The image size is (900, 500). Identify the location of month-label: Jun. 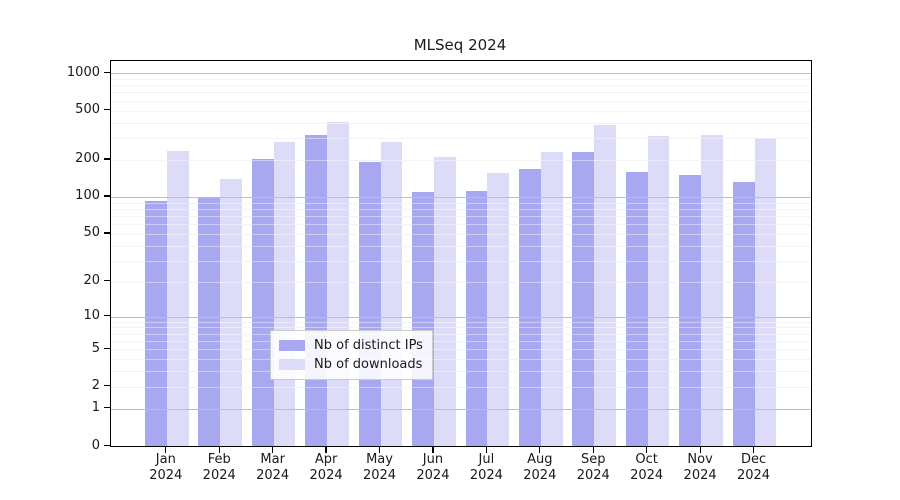
(433, 459).